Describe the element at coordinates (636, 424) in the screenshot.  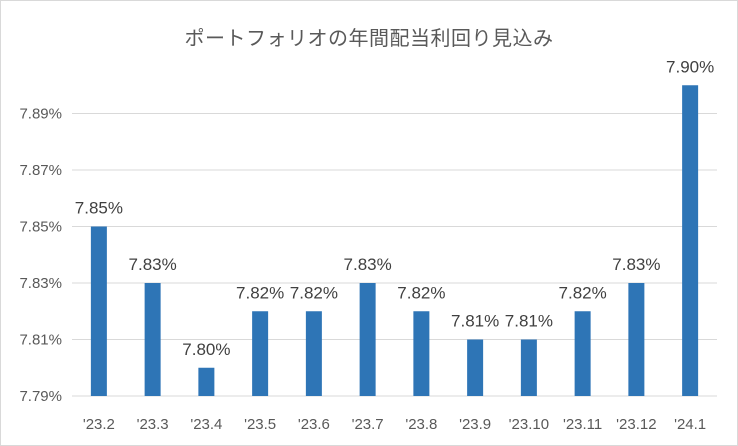
I see `x-tick-label: '23.12` at that location.